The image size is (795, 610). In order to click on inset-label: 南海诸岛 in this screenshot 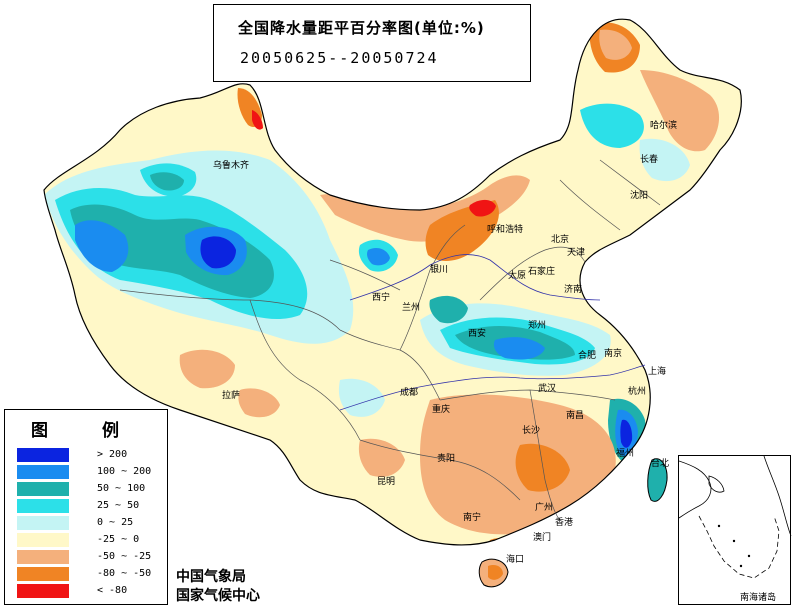, I will do `click(758, 598)`.